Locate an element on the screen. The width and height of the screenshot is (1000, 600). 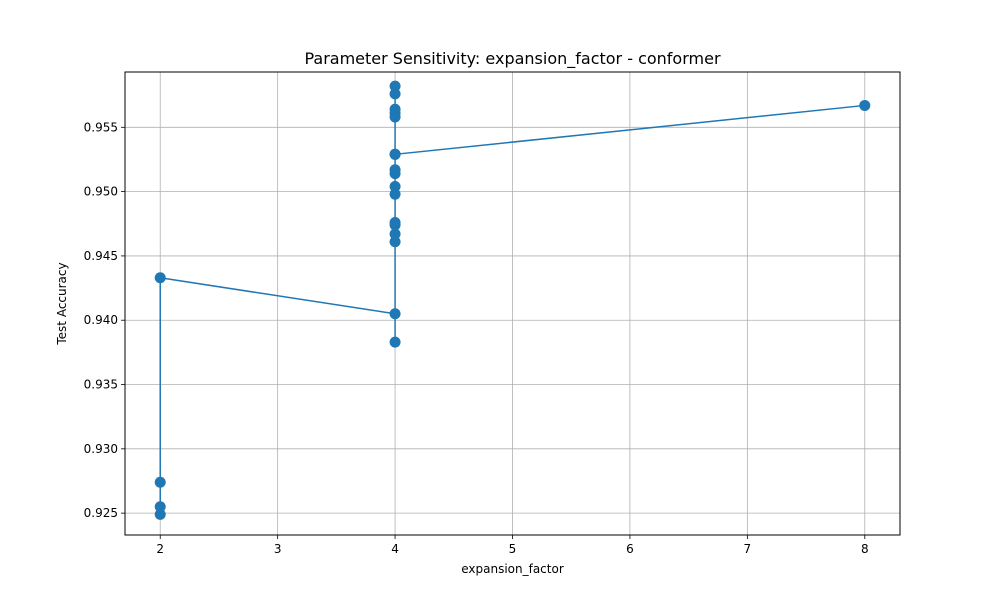
x-axis-label: expansion_factor is located at coordinates (512, 569).